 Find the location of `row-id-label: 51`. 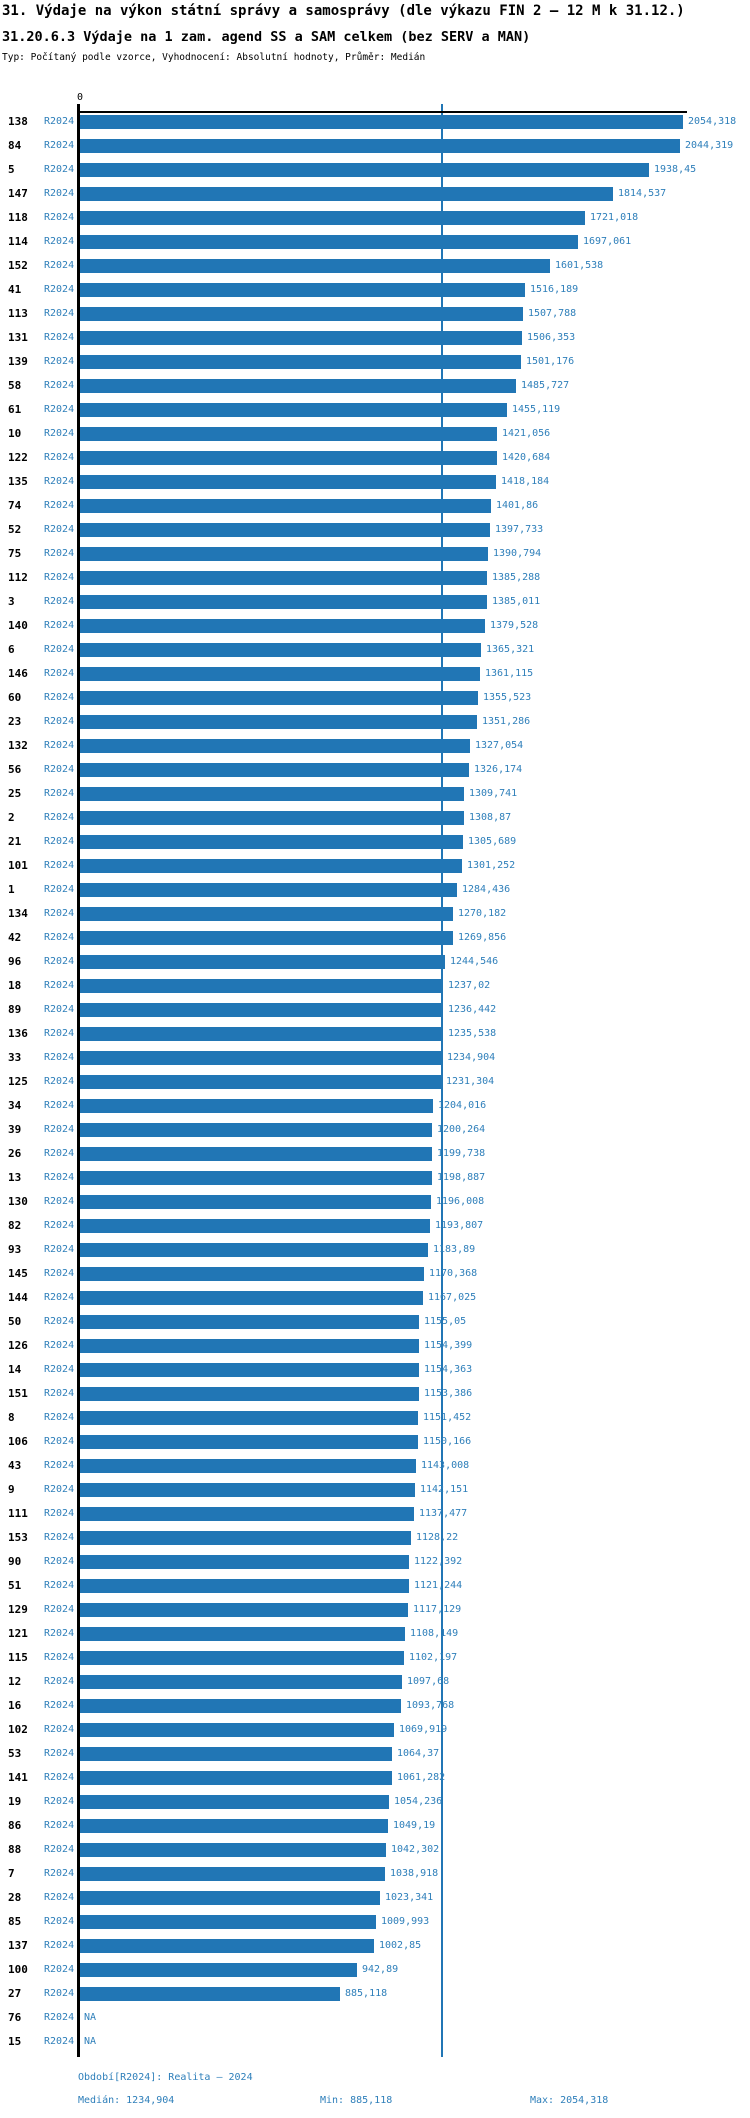

row-id-label: 51 is located at coordinates (15, 1585).